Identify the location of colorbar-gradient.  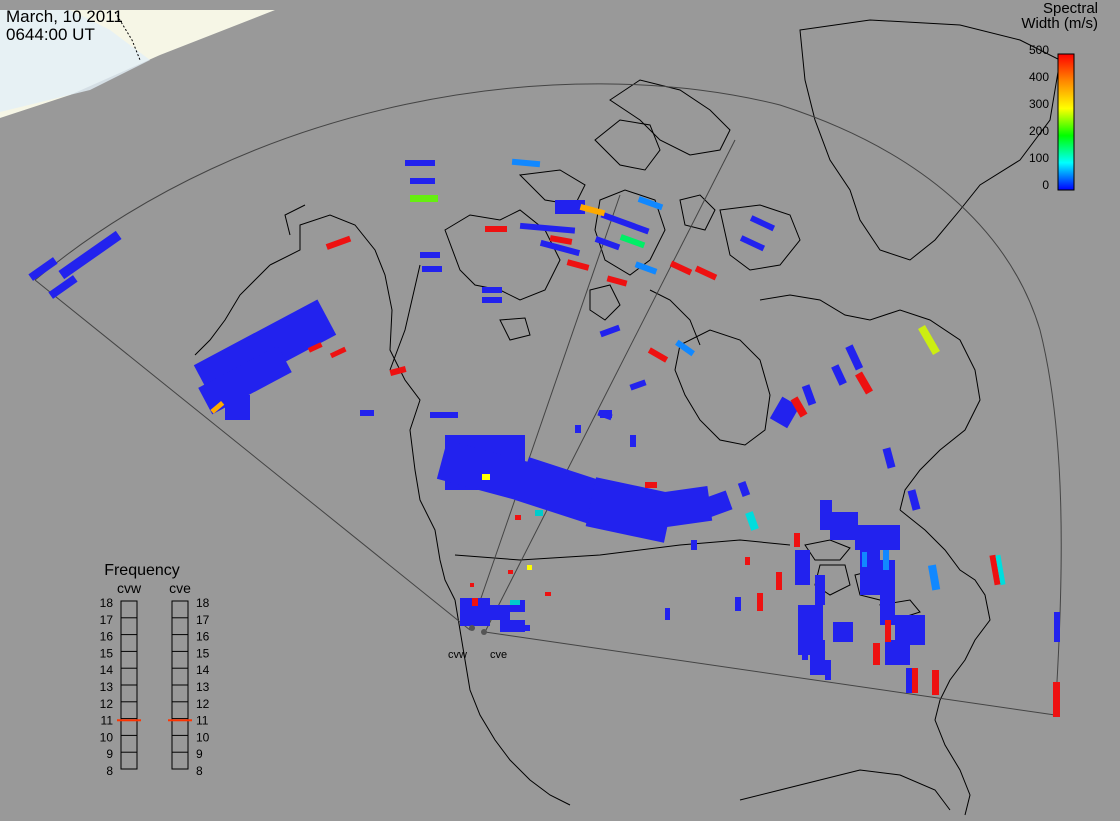
(1066, 122).